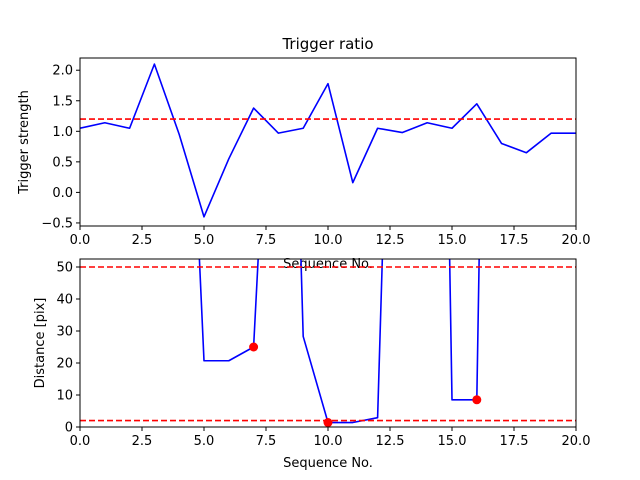  I want to click on y-tick-label: 30, so click(64, 332).